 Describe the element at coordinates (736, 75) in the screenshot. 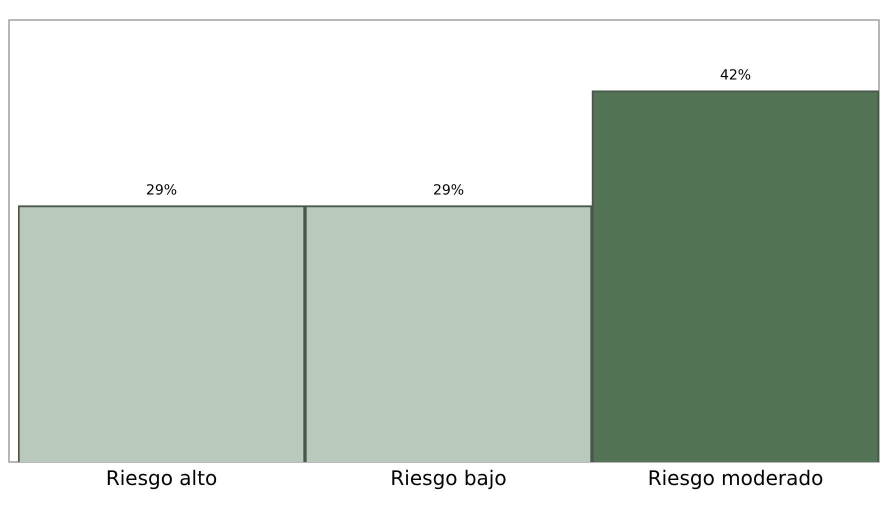

I see `data-label: 42%` at that location.